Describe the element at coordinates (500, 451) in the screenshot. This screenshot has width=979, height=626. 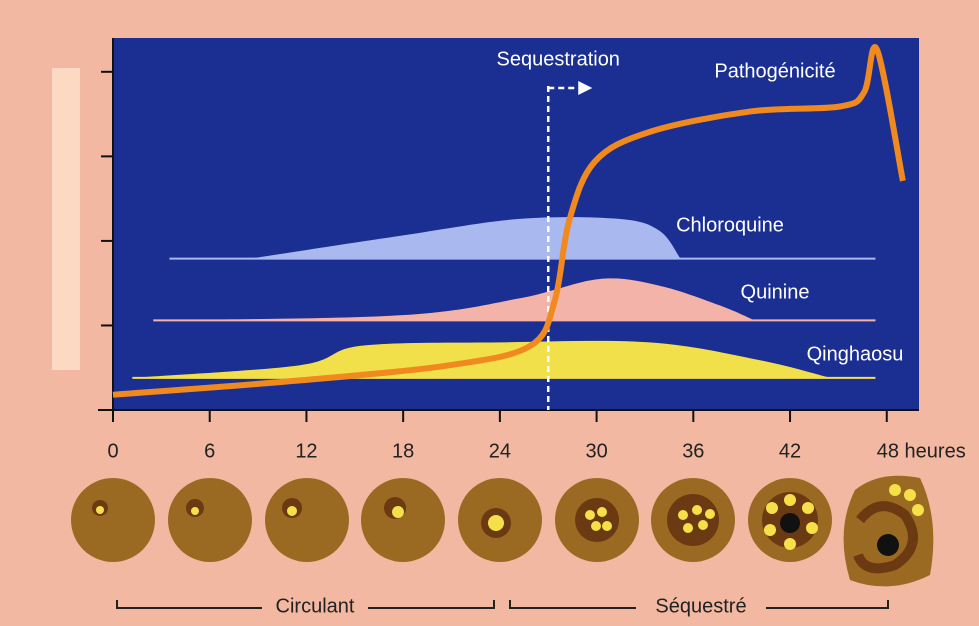
I see `x-tick-label: 24` at that location.